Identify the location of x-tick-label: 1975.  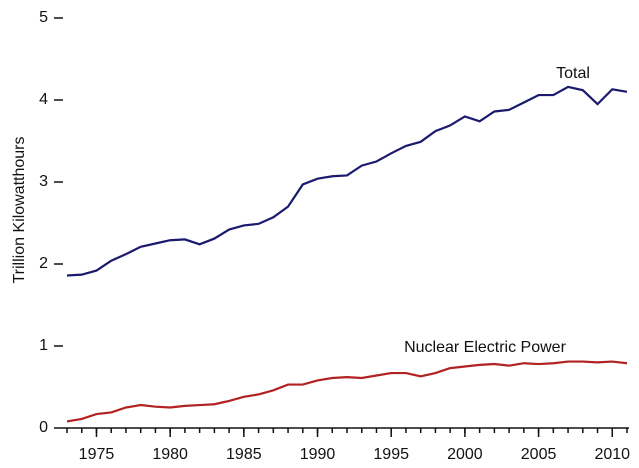
(97, 454).